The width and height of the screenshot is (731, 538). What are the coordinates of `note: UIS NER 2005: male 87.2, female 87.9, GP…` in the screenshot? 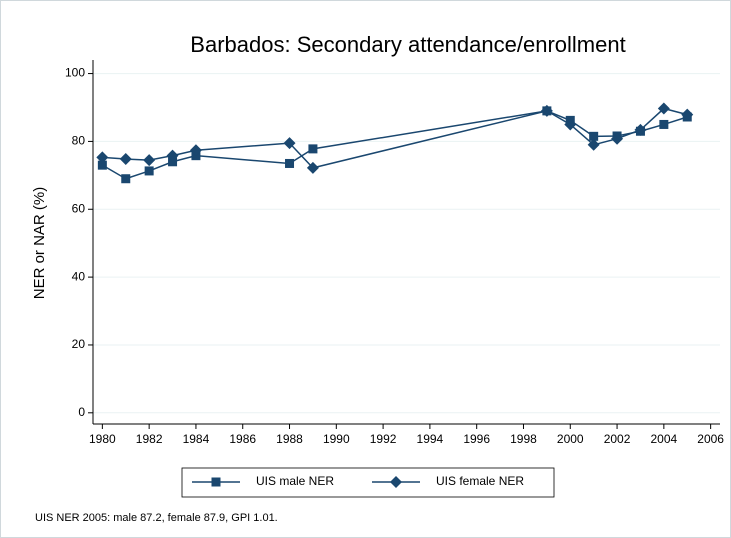 It's located at (156, 518).